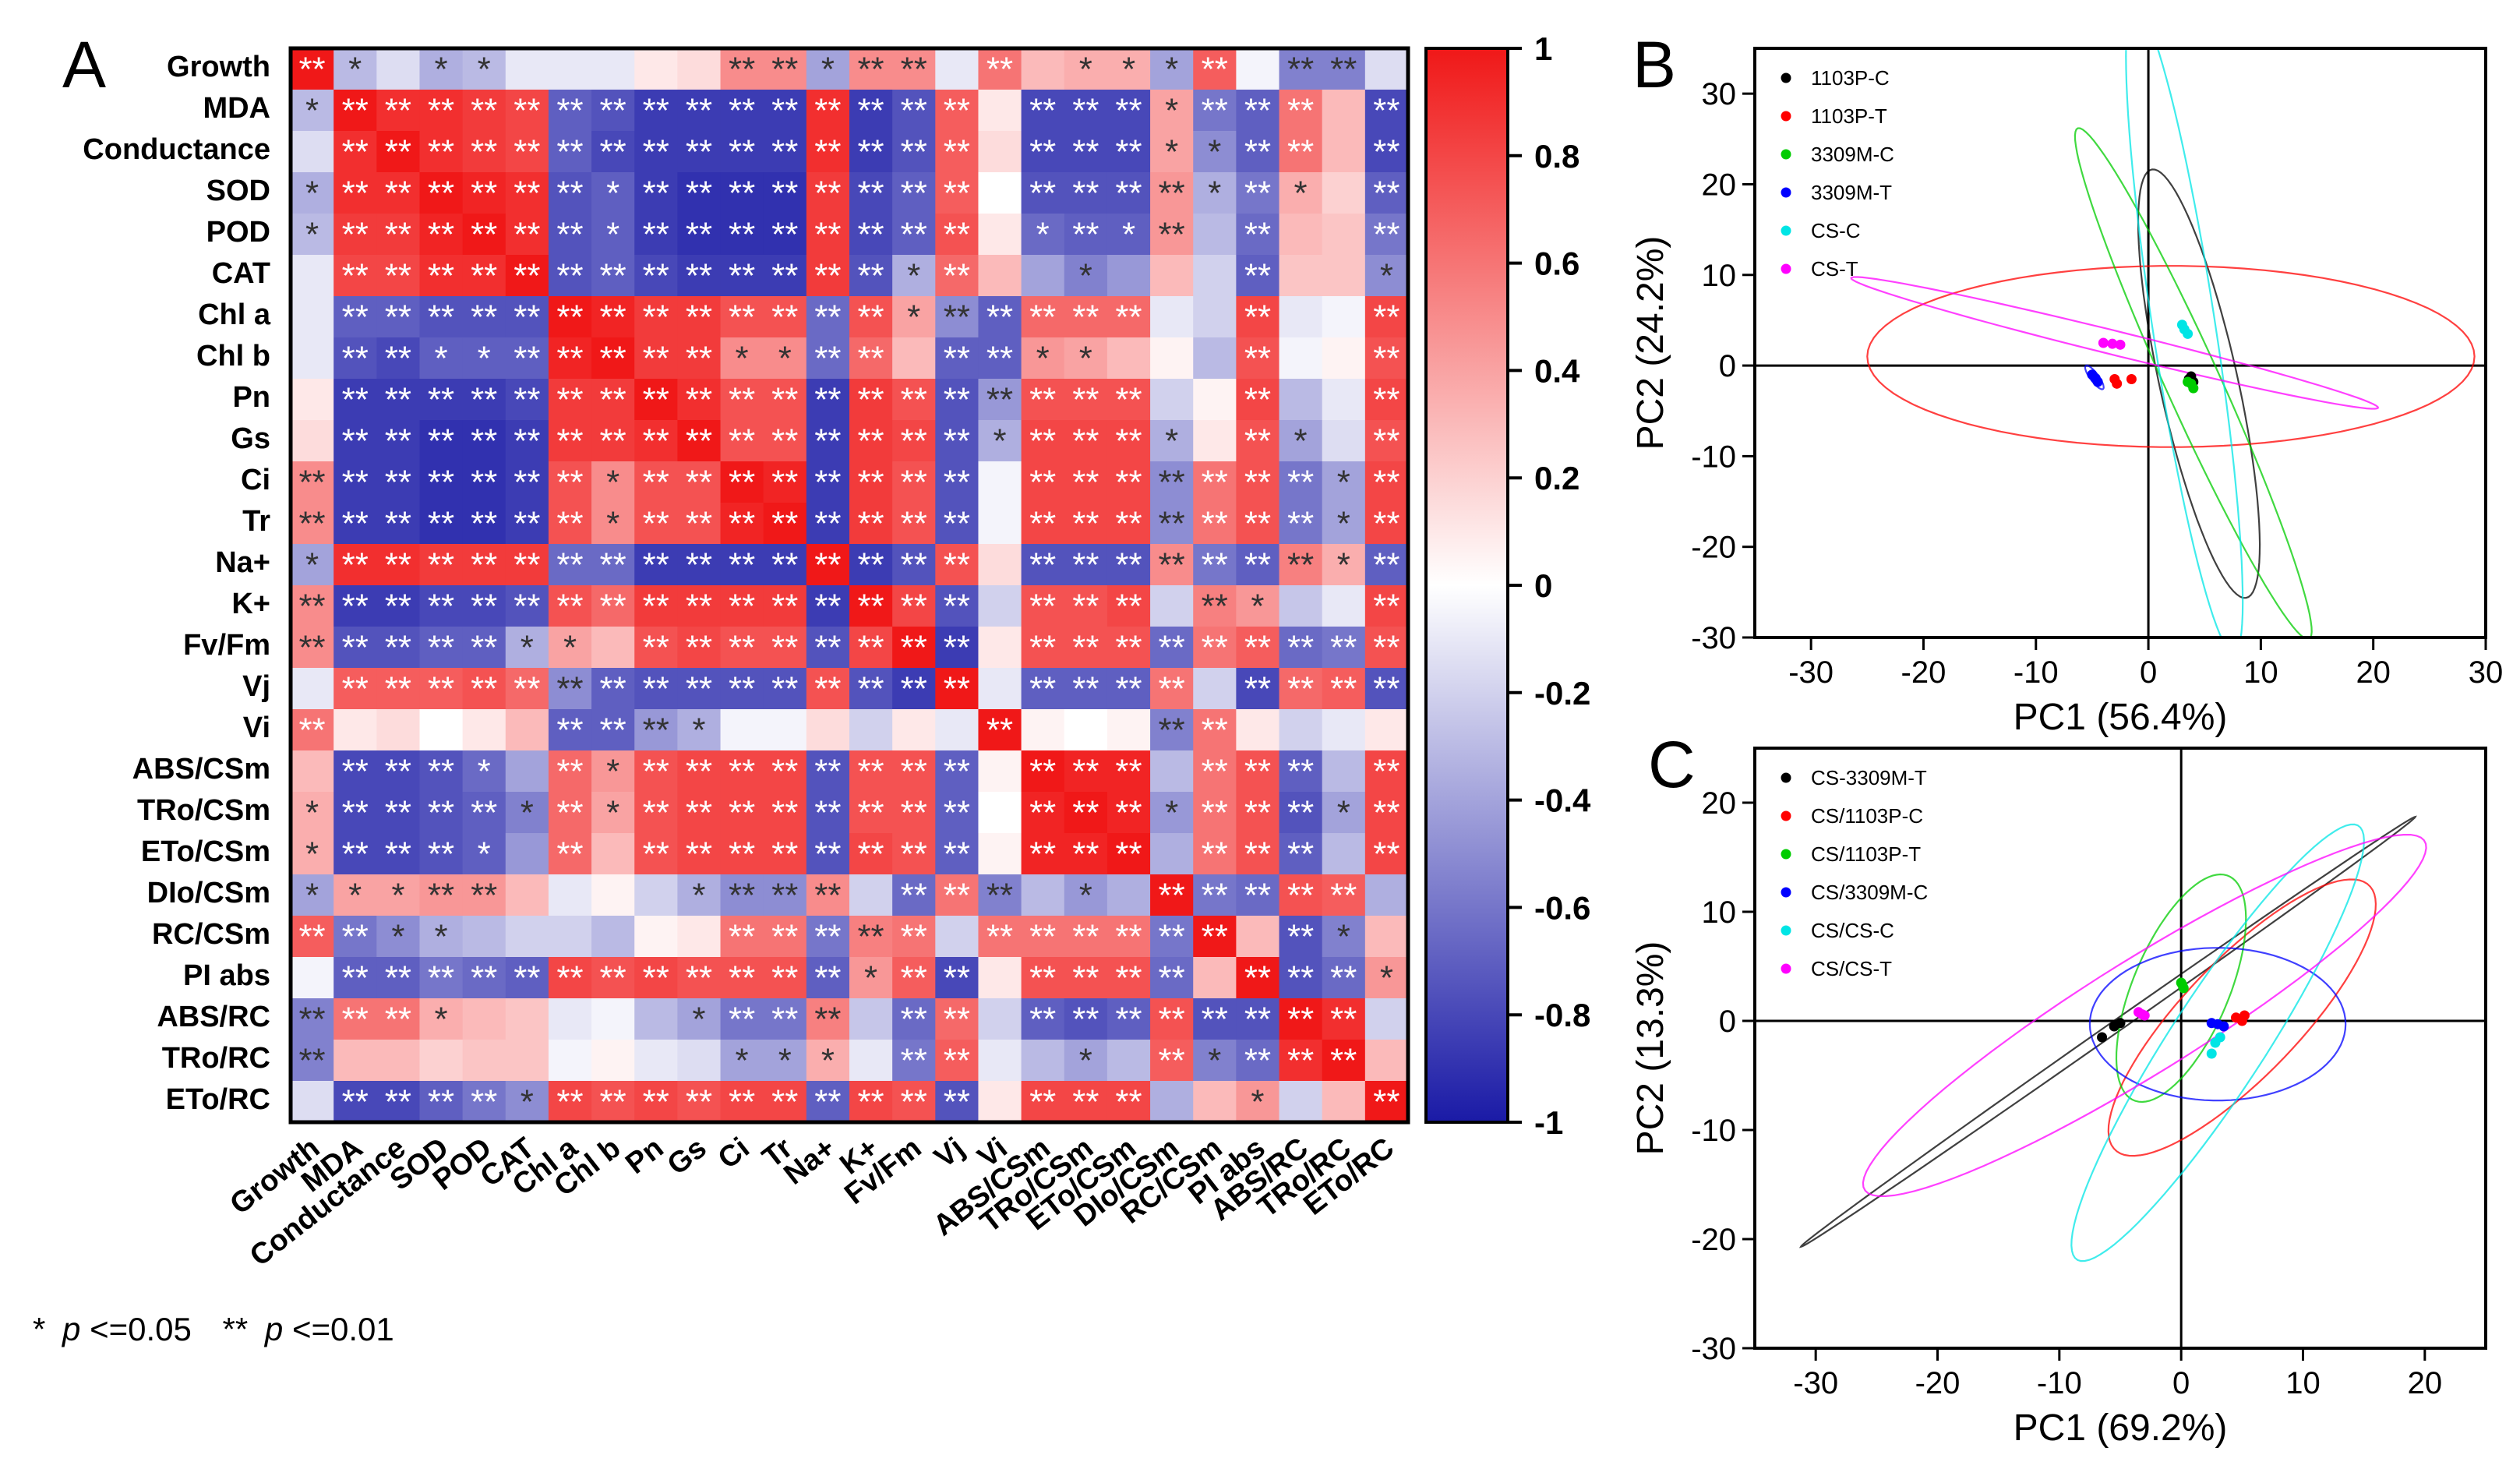 The height and width of the screenshot is (1469, 2520). What do you see at coordinates (1851, 192) in the screenshot?
I see `legend-label: 3309M-T` at bounding box center [1851, 192].